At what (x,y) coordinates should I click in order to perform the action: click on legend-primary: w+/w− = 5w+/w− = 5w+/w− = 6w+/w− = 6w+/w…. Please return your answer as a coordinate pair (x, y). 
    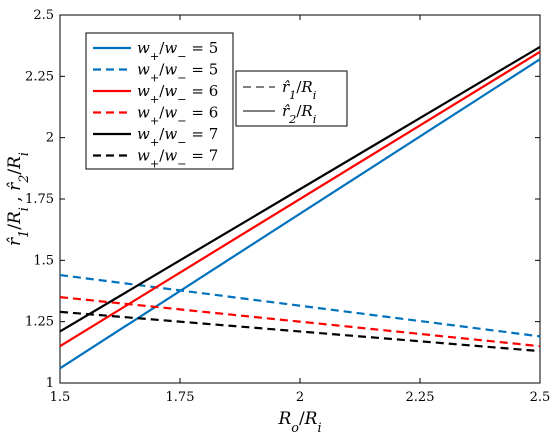
    Looking at the image, I should click on (159, 101).